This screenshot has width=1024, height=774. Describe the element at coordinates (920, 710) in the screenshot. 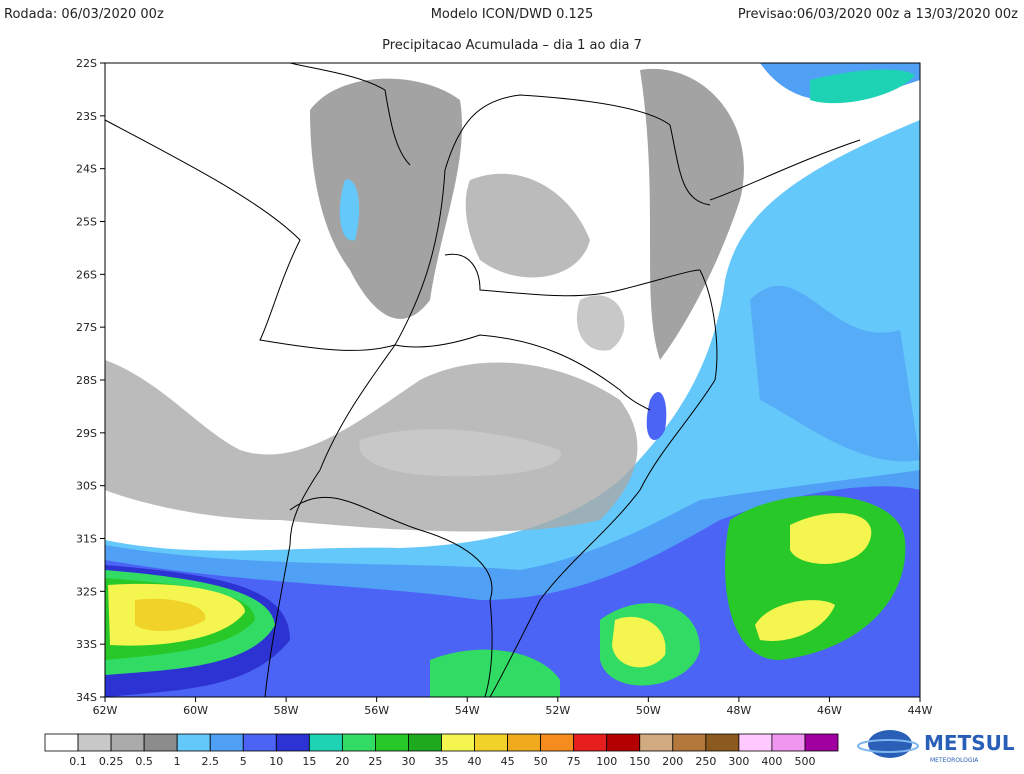

I see `lon-label: 44W` at that location.